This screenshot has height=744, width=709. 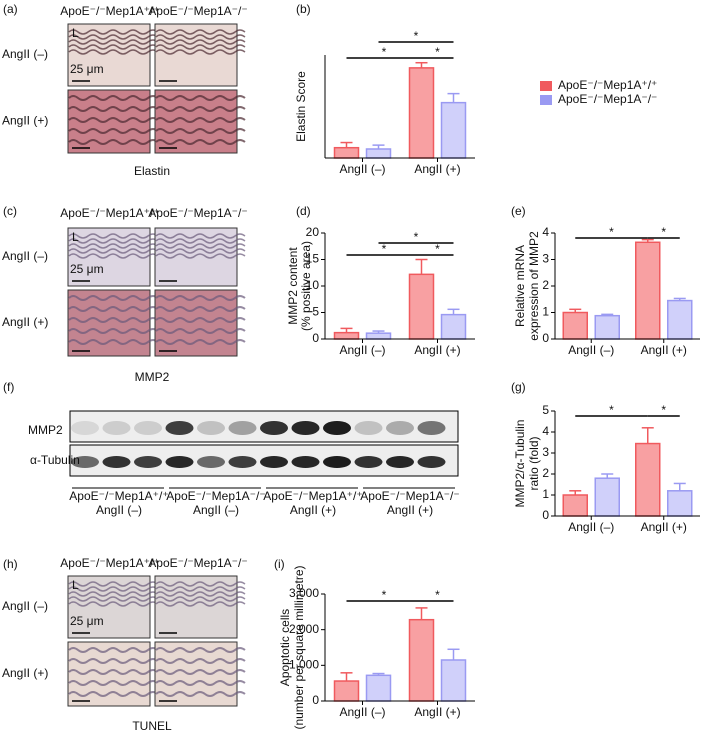 What do you see at coordinates (313, 232) in the screenshot?
I see `y-tick-label: 20` at bounding box center [313, 232].